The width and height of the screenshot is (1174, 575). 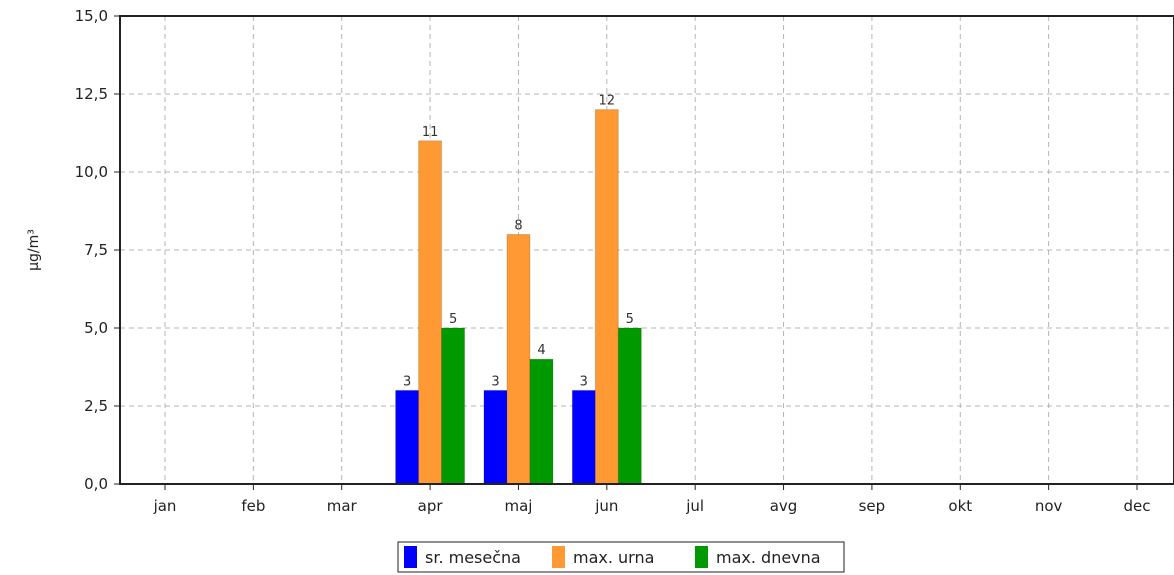 I want to click on x-tick-label: feb, so click(x=253, y=506).